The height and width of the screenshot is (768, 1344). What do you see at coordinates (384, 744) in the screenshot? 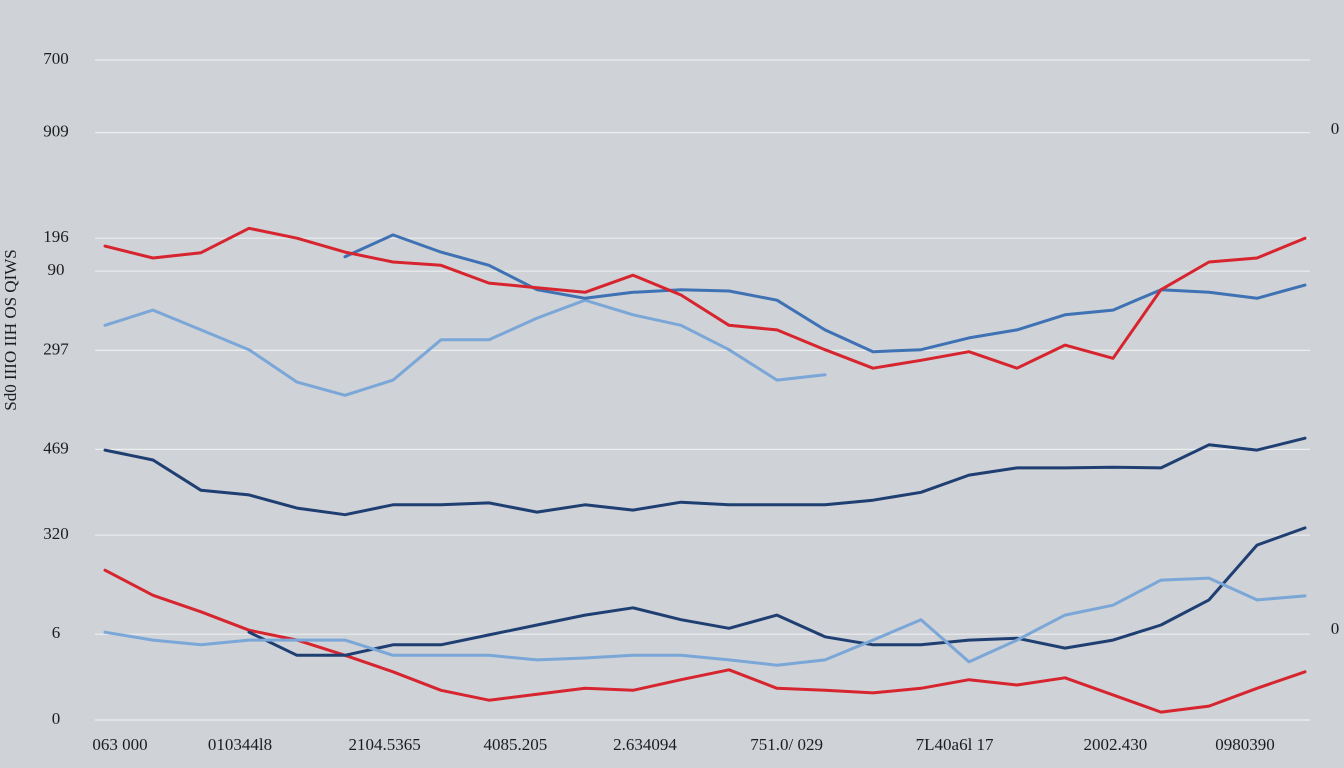
I see `x-tick-label: 2104.5365` at bounding box center [384, 744].